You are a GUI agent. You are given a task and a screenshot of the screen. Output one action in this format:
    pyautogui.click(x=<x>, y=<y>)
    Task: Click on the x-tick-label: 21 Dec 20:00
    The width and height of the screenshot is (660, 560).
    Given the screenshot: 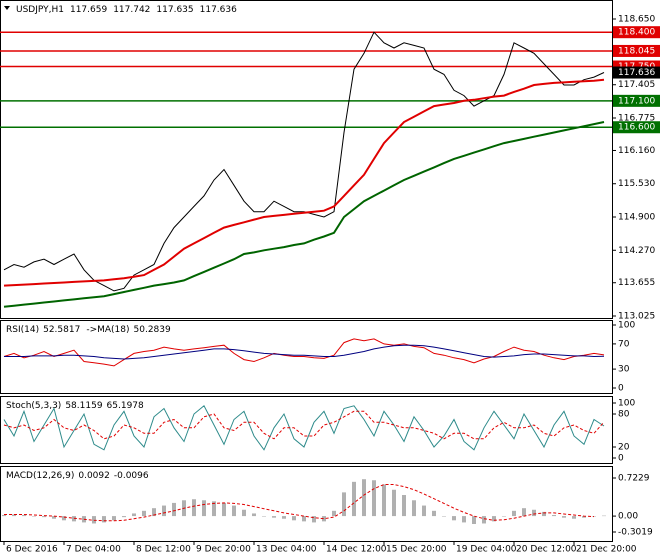 What is the action you would take?
    pyautogui.click(x=606, y=550)
    